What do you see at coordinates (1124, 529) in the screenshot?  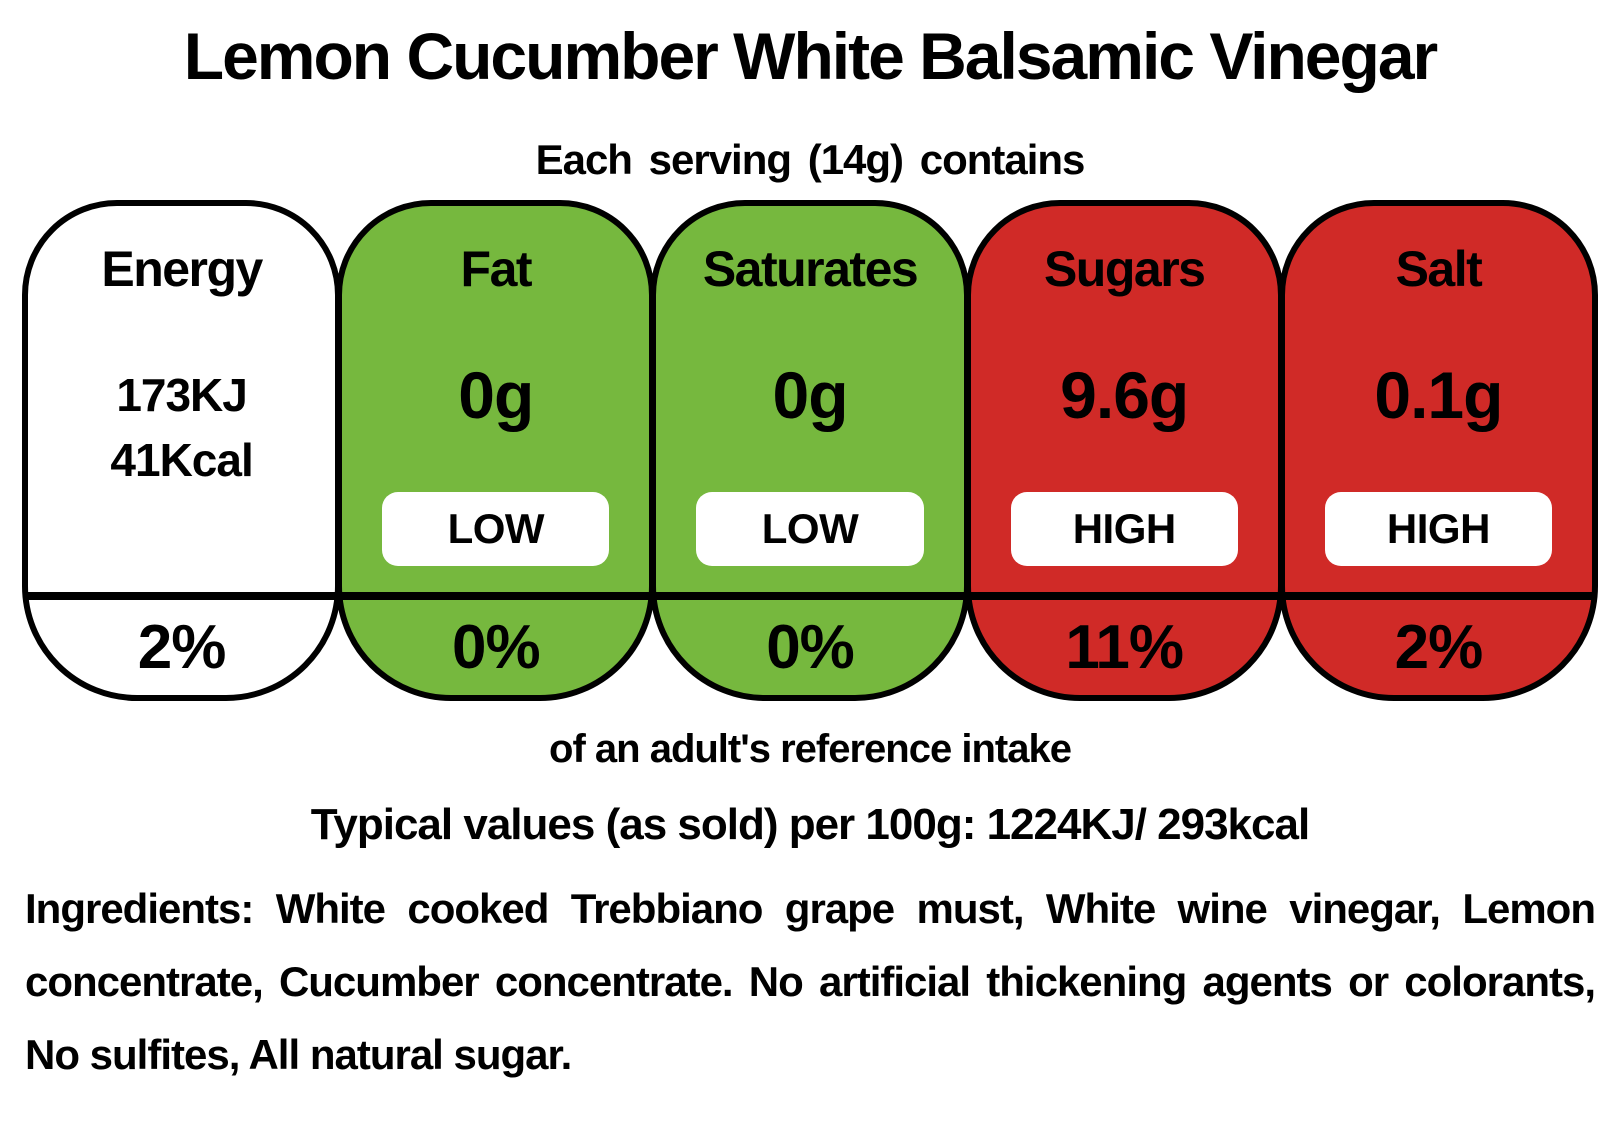 I see `badge-sugars-level-chip: HIGH` at bounding box center [1124, 529].